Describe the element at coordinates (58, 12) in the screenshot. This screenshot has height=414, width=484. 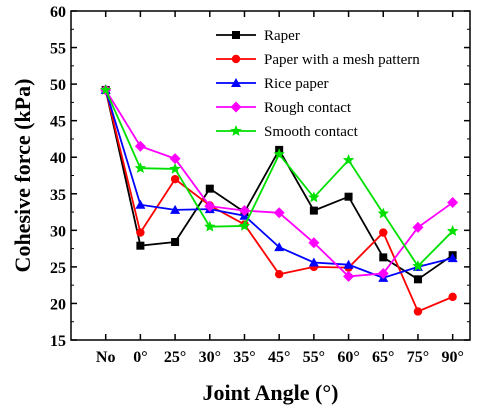
I see `y-tick-label: 60` at that location.